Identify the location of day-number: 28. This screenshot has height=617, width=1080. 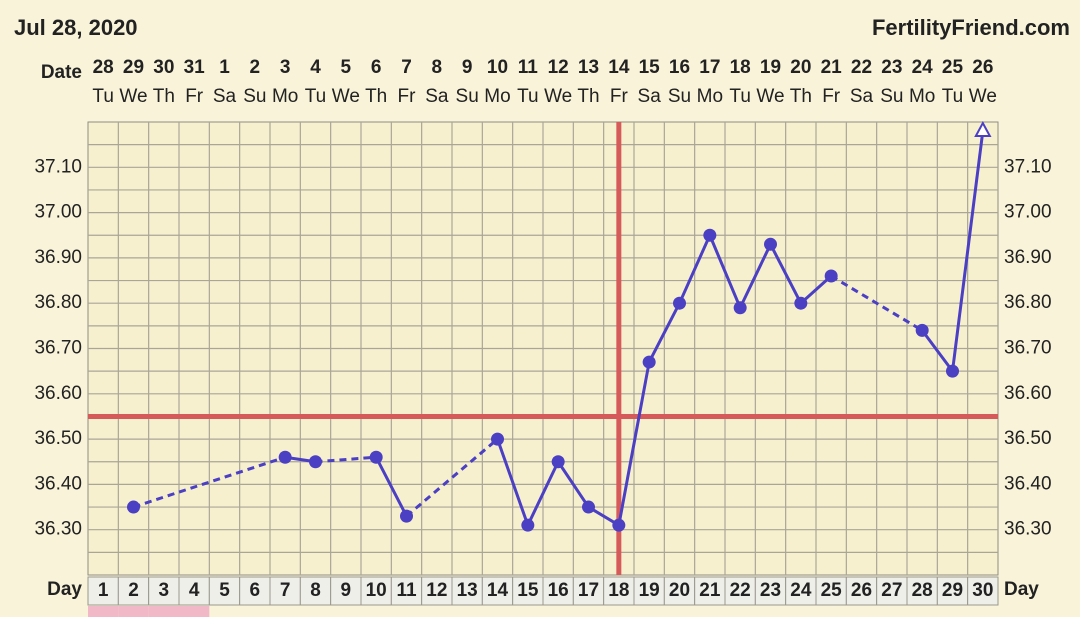
(922, 590).